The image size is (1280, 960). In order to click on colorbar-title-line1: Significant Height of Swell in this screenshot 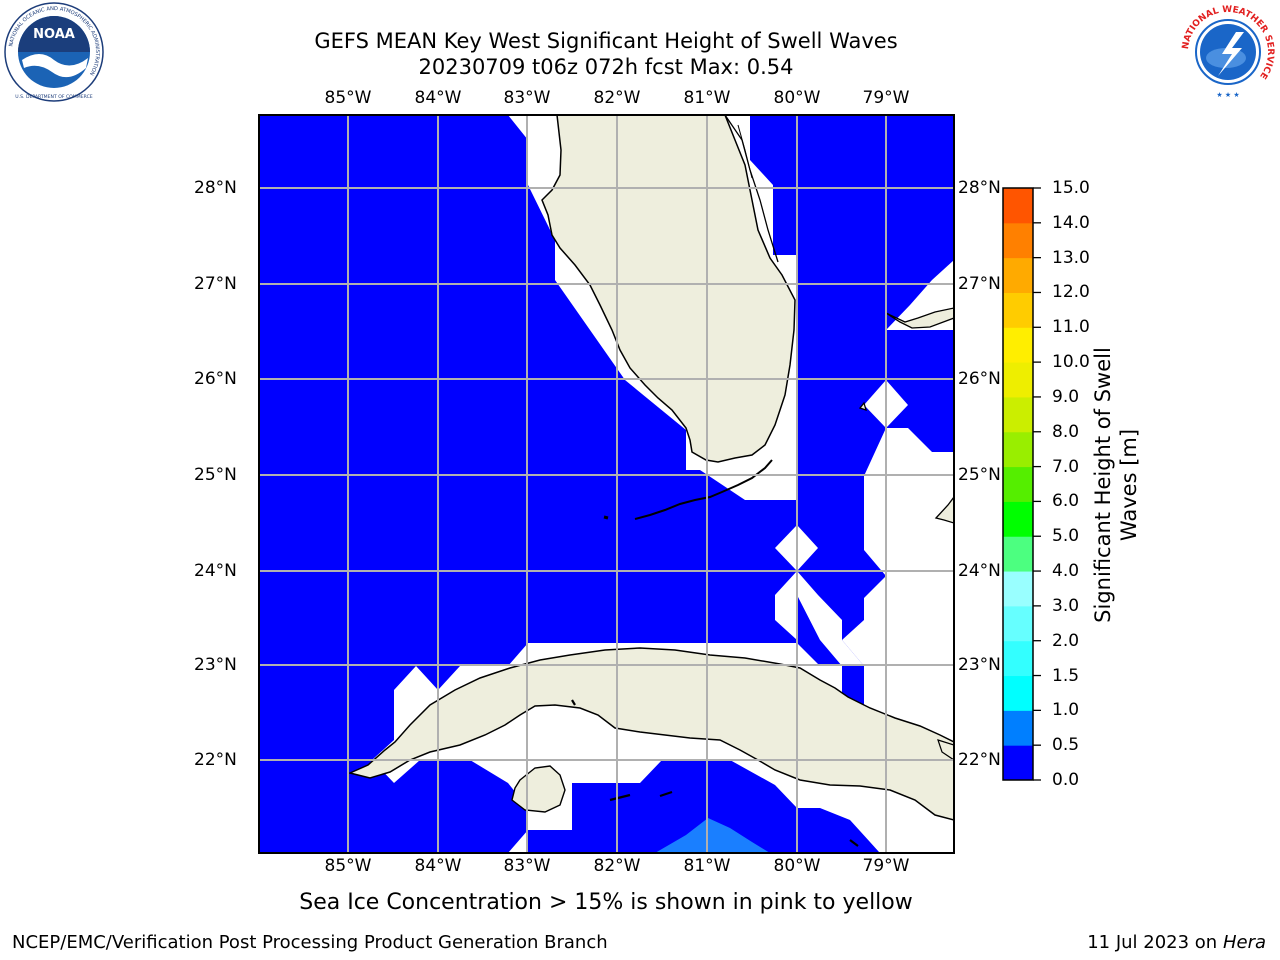, I will do `click(1103, 485)`.